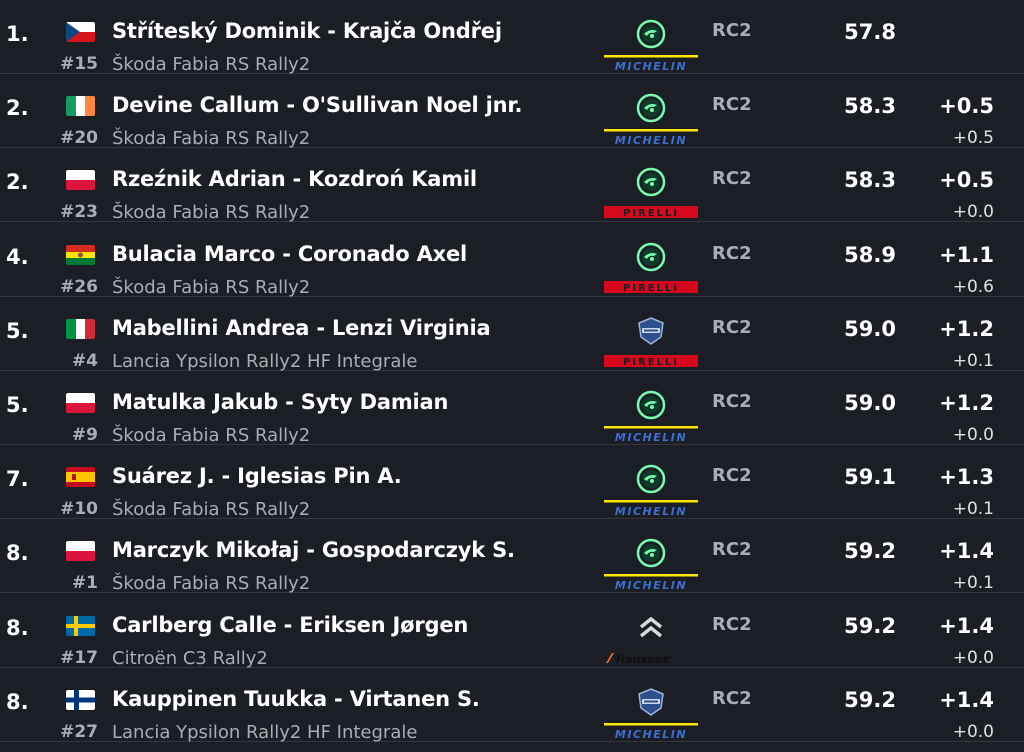  Describe the element at coordinates (79, 657) in the screenshot. I see `car-number: #17` at that location.